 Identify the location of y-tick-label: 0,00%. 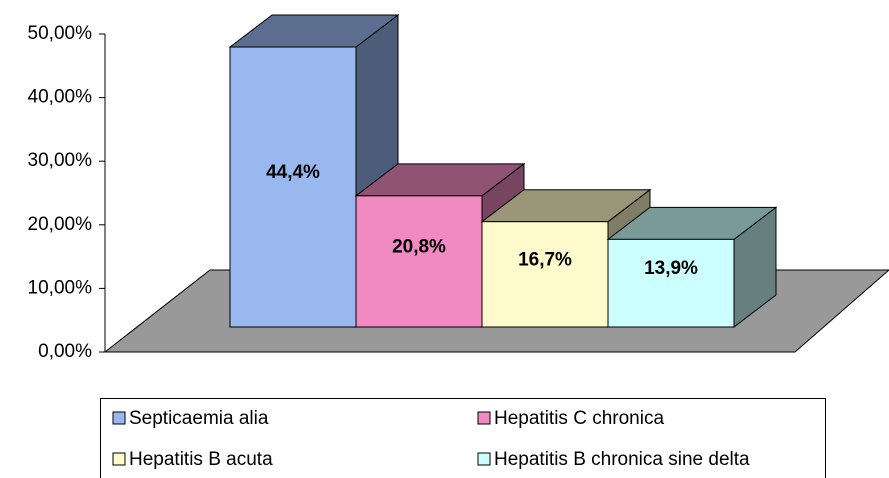
(65, 351).